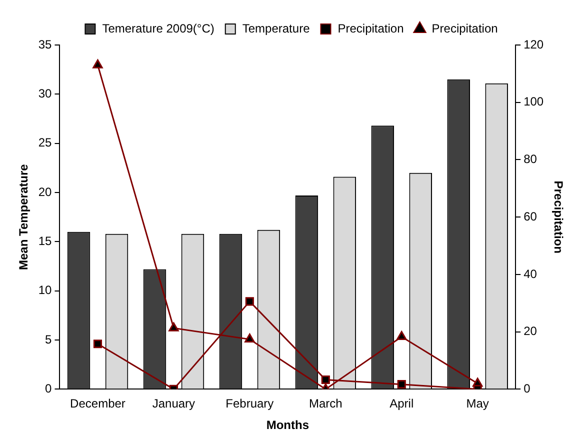 This screenshot has width=582, height=445. What do you see at coordinates (45, 191) in the screenshot?
I see `y-tick-label: 20` at bounding box center [45, 191].